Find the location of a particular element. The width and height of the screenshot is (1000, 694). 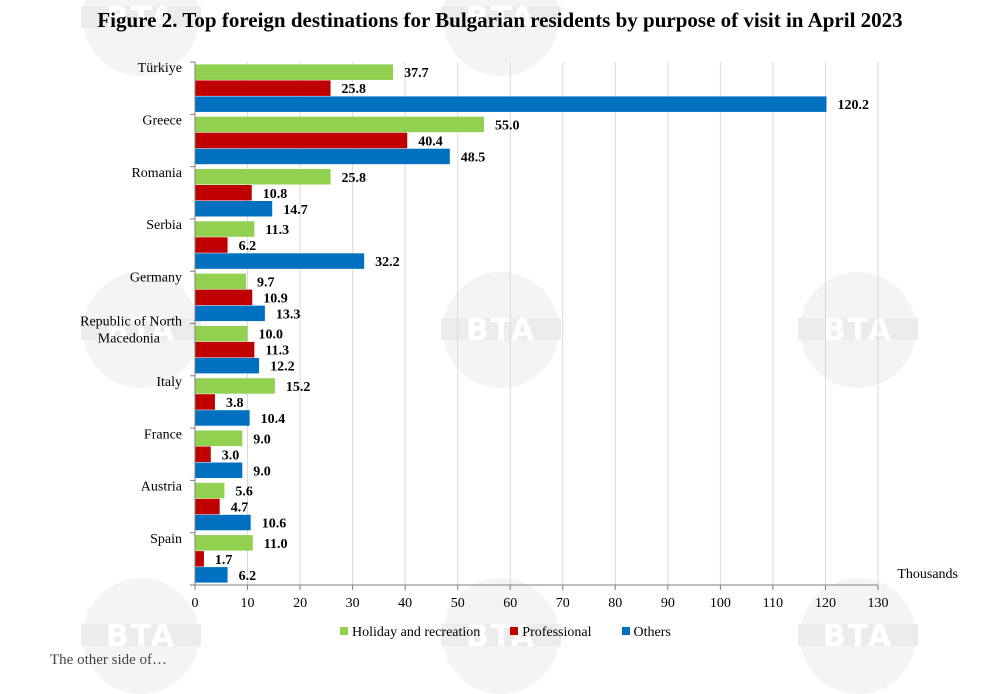

data-label: 3.0 is located at coordinates (231, 455).